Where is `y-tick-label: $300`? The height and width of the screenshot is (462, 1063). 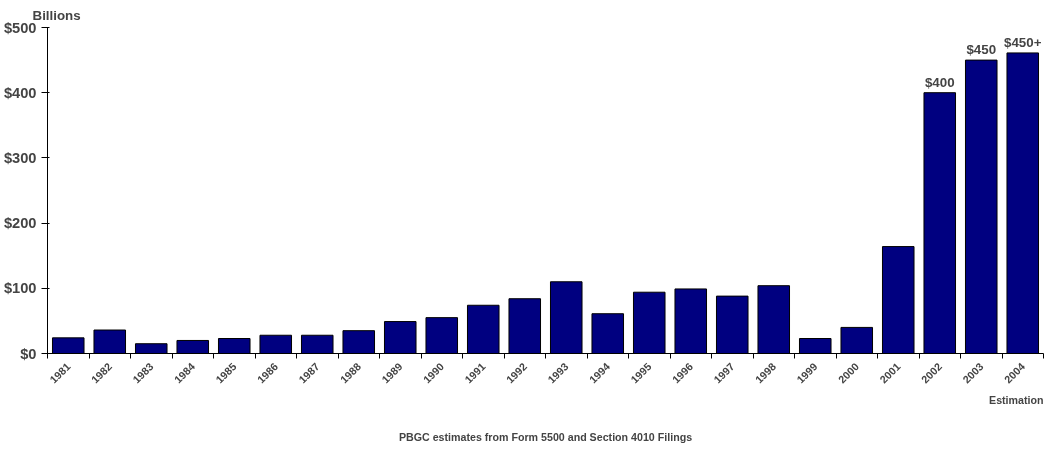
y-tick-label: $300 is located at coordinates (20, 157).